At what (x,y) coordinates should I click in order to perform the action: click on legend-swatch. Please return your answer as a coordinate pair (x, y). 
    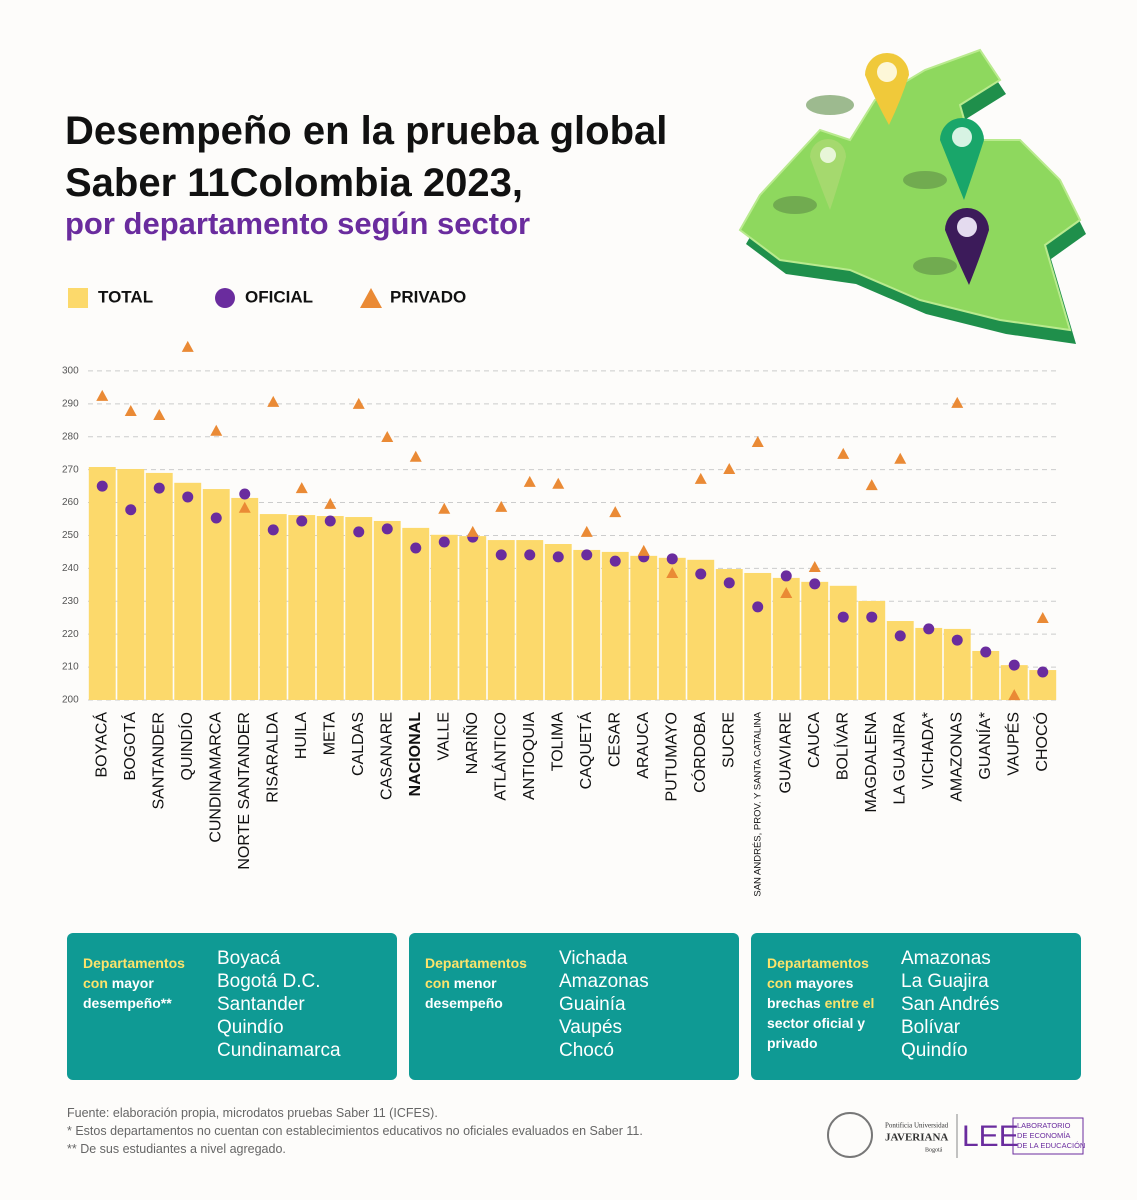
    Looking at the image, I should click on (78, 298).